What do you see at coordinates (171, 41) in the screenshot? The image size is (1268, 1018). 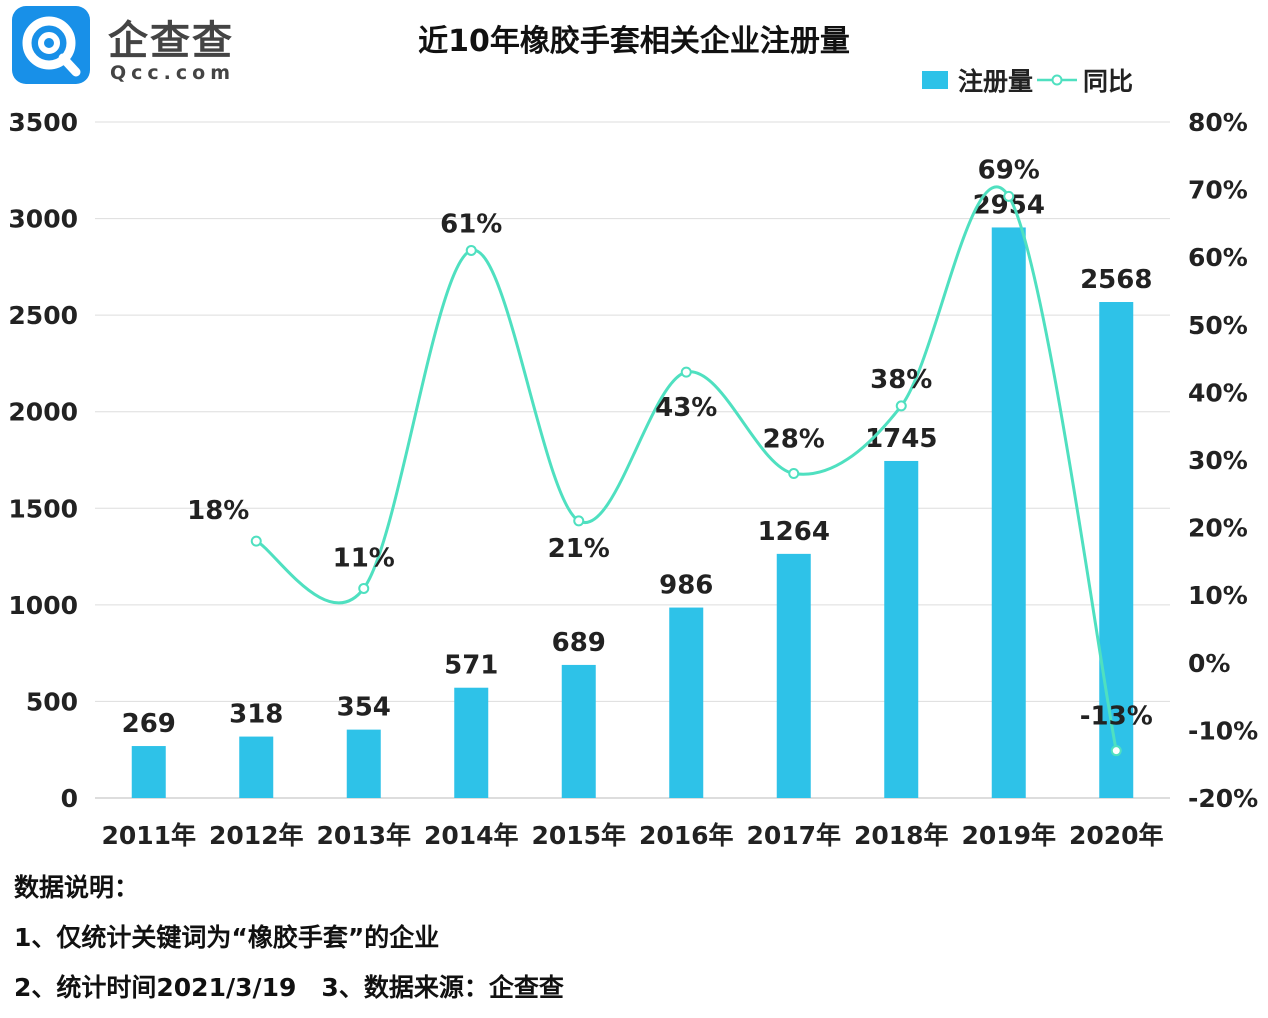 I see `logo-name: 企查查` at bounding box center [171, 41].